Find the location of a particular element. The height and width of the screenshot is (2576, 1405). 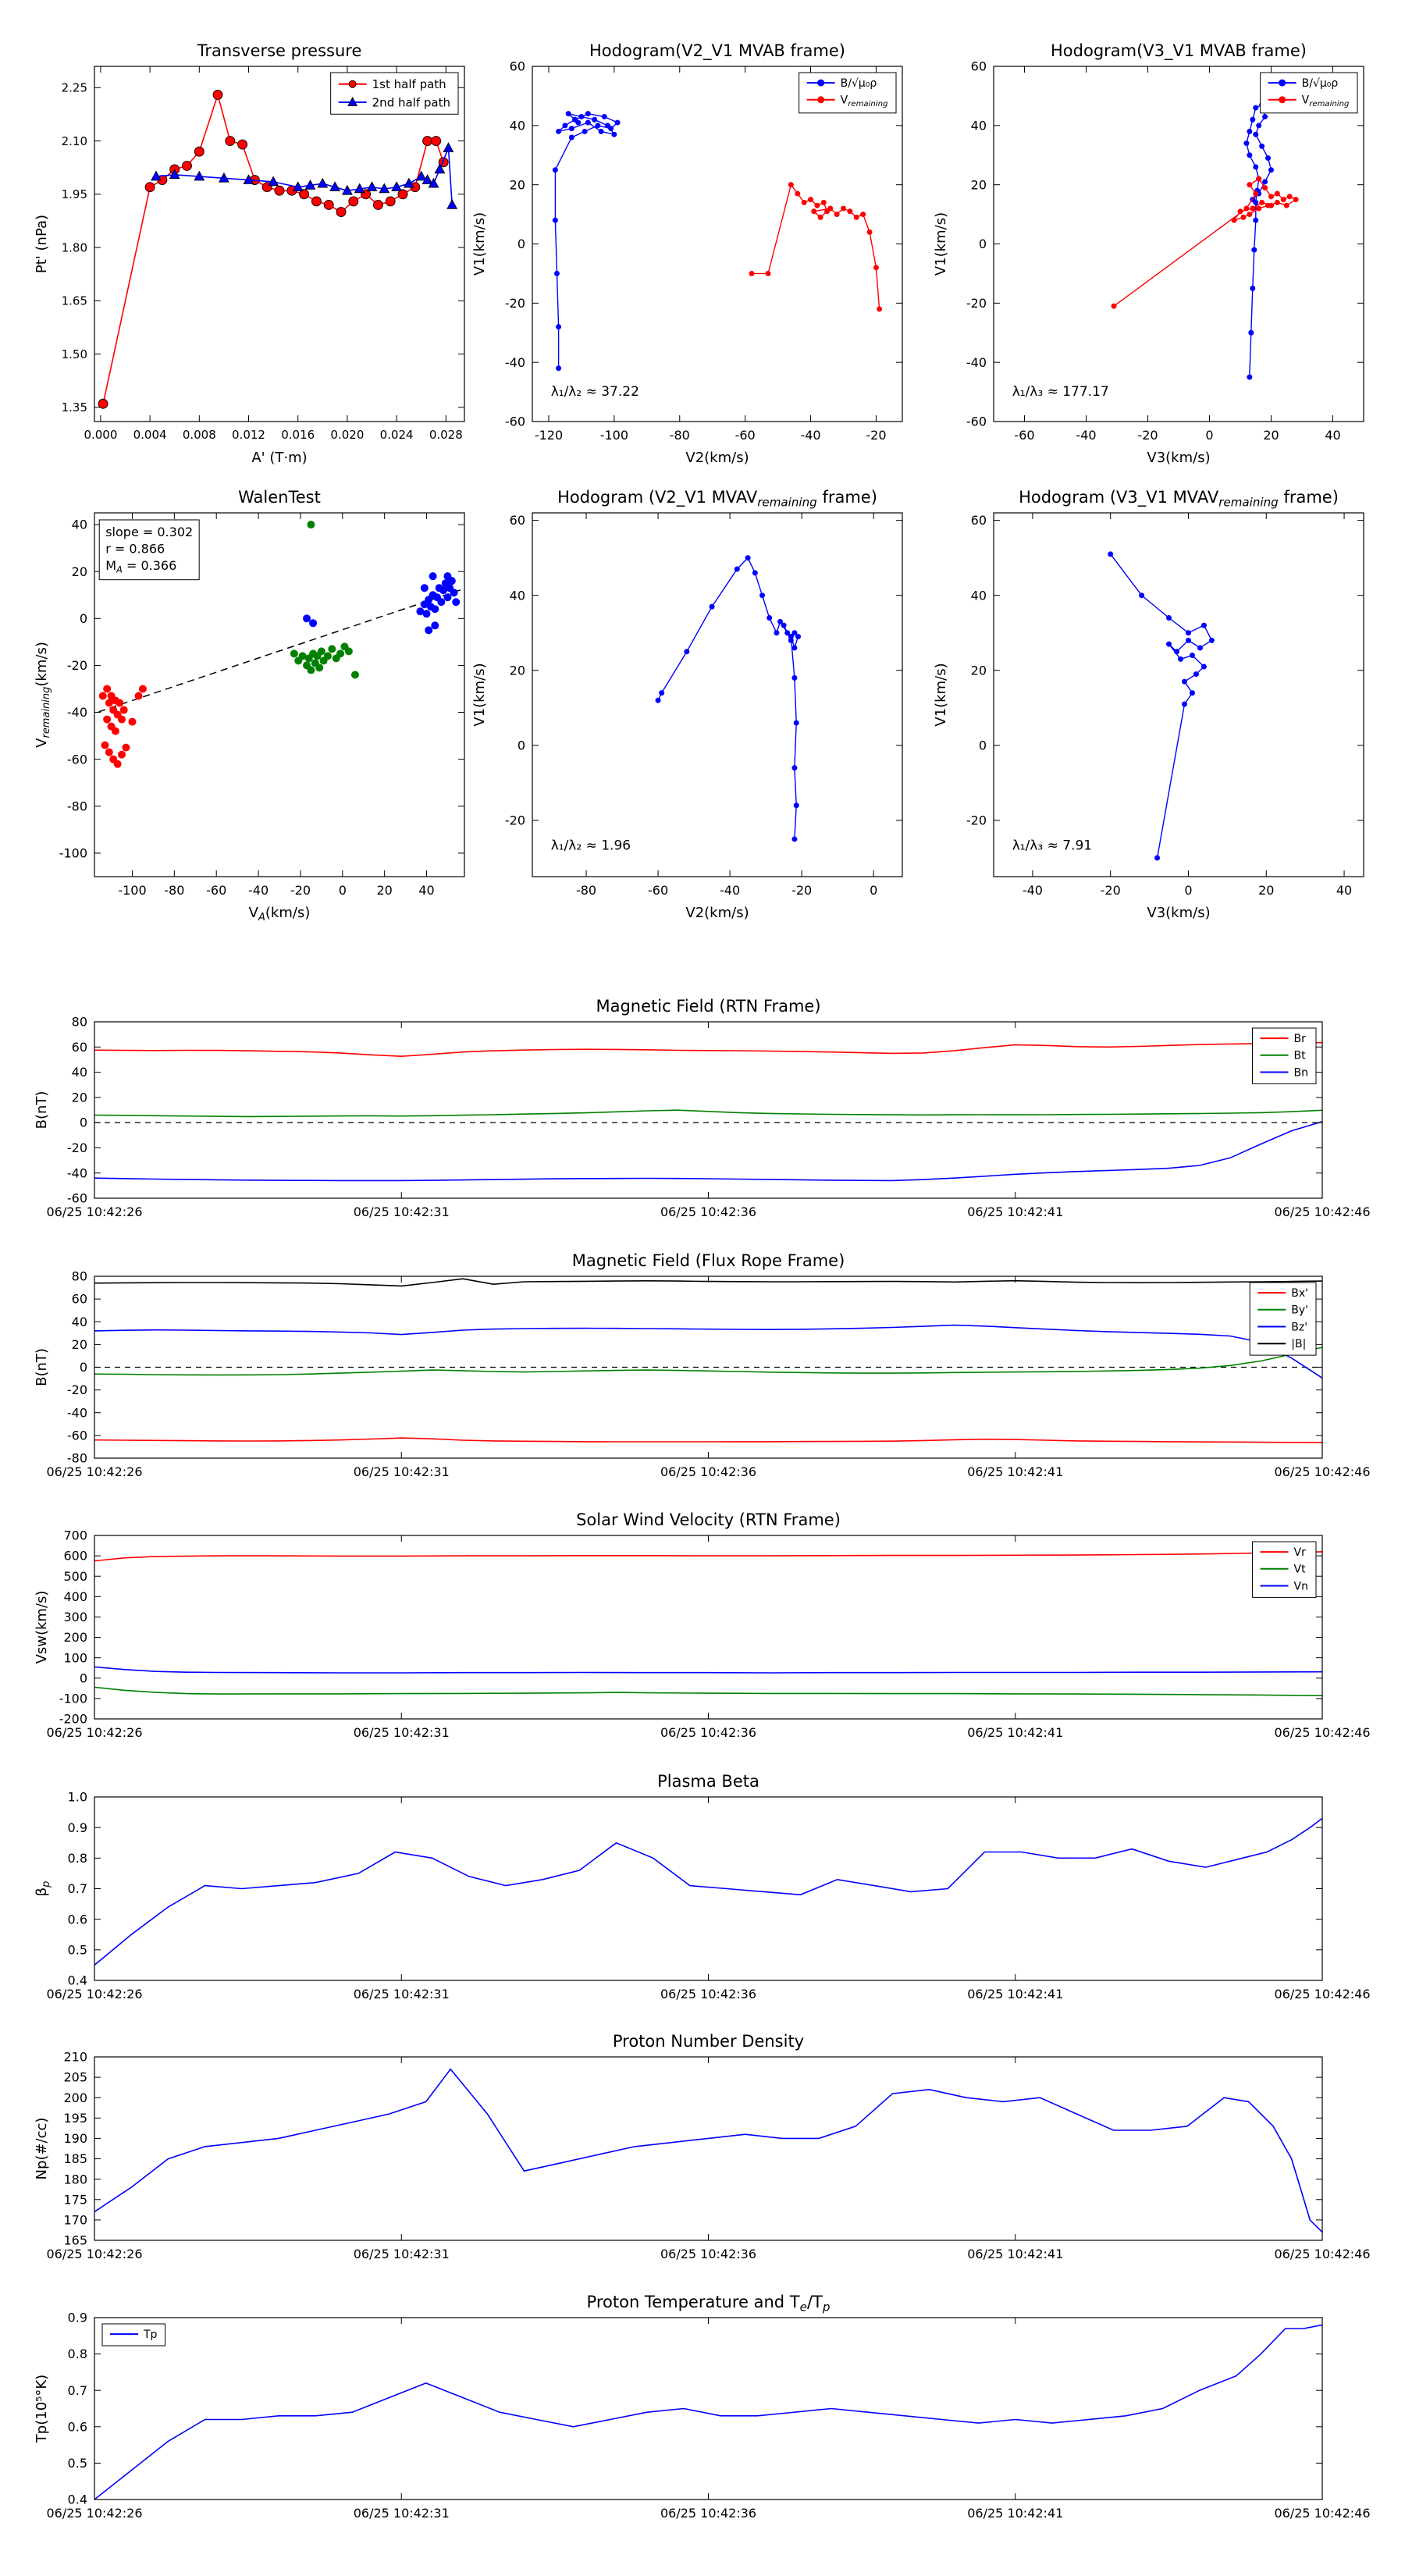

legend: Bx' By' Bz' |B| is located at coordinates (1283, 1319).